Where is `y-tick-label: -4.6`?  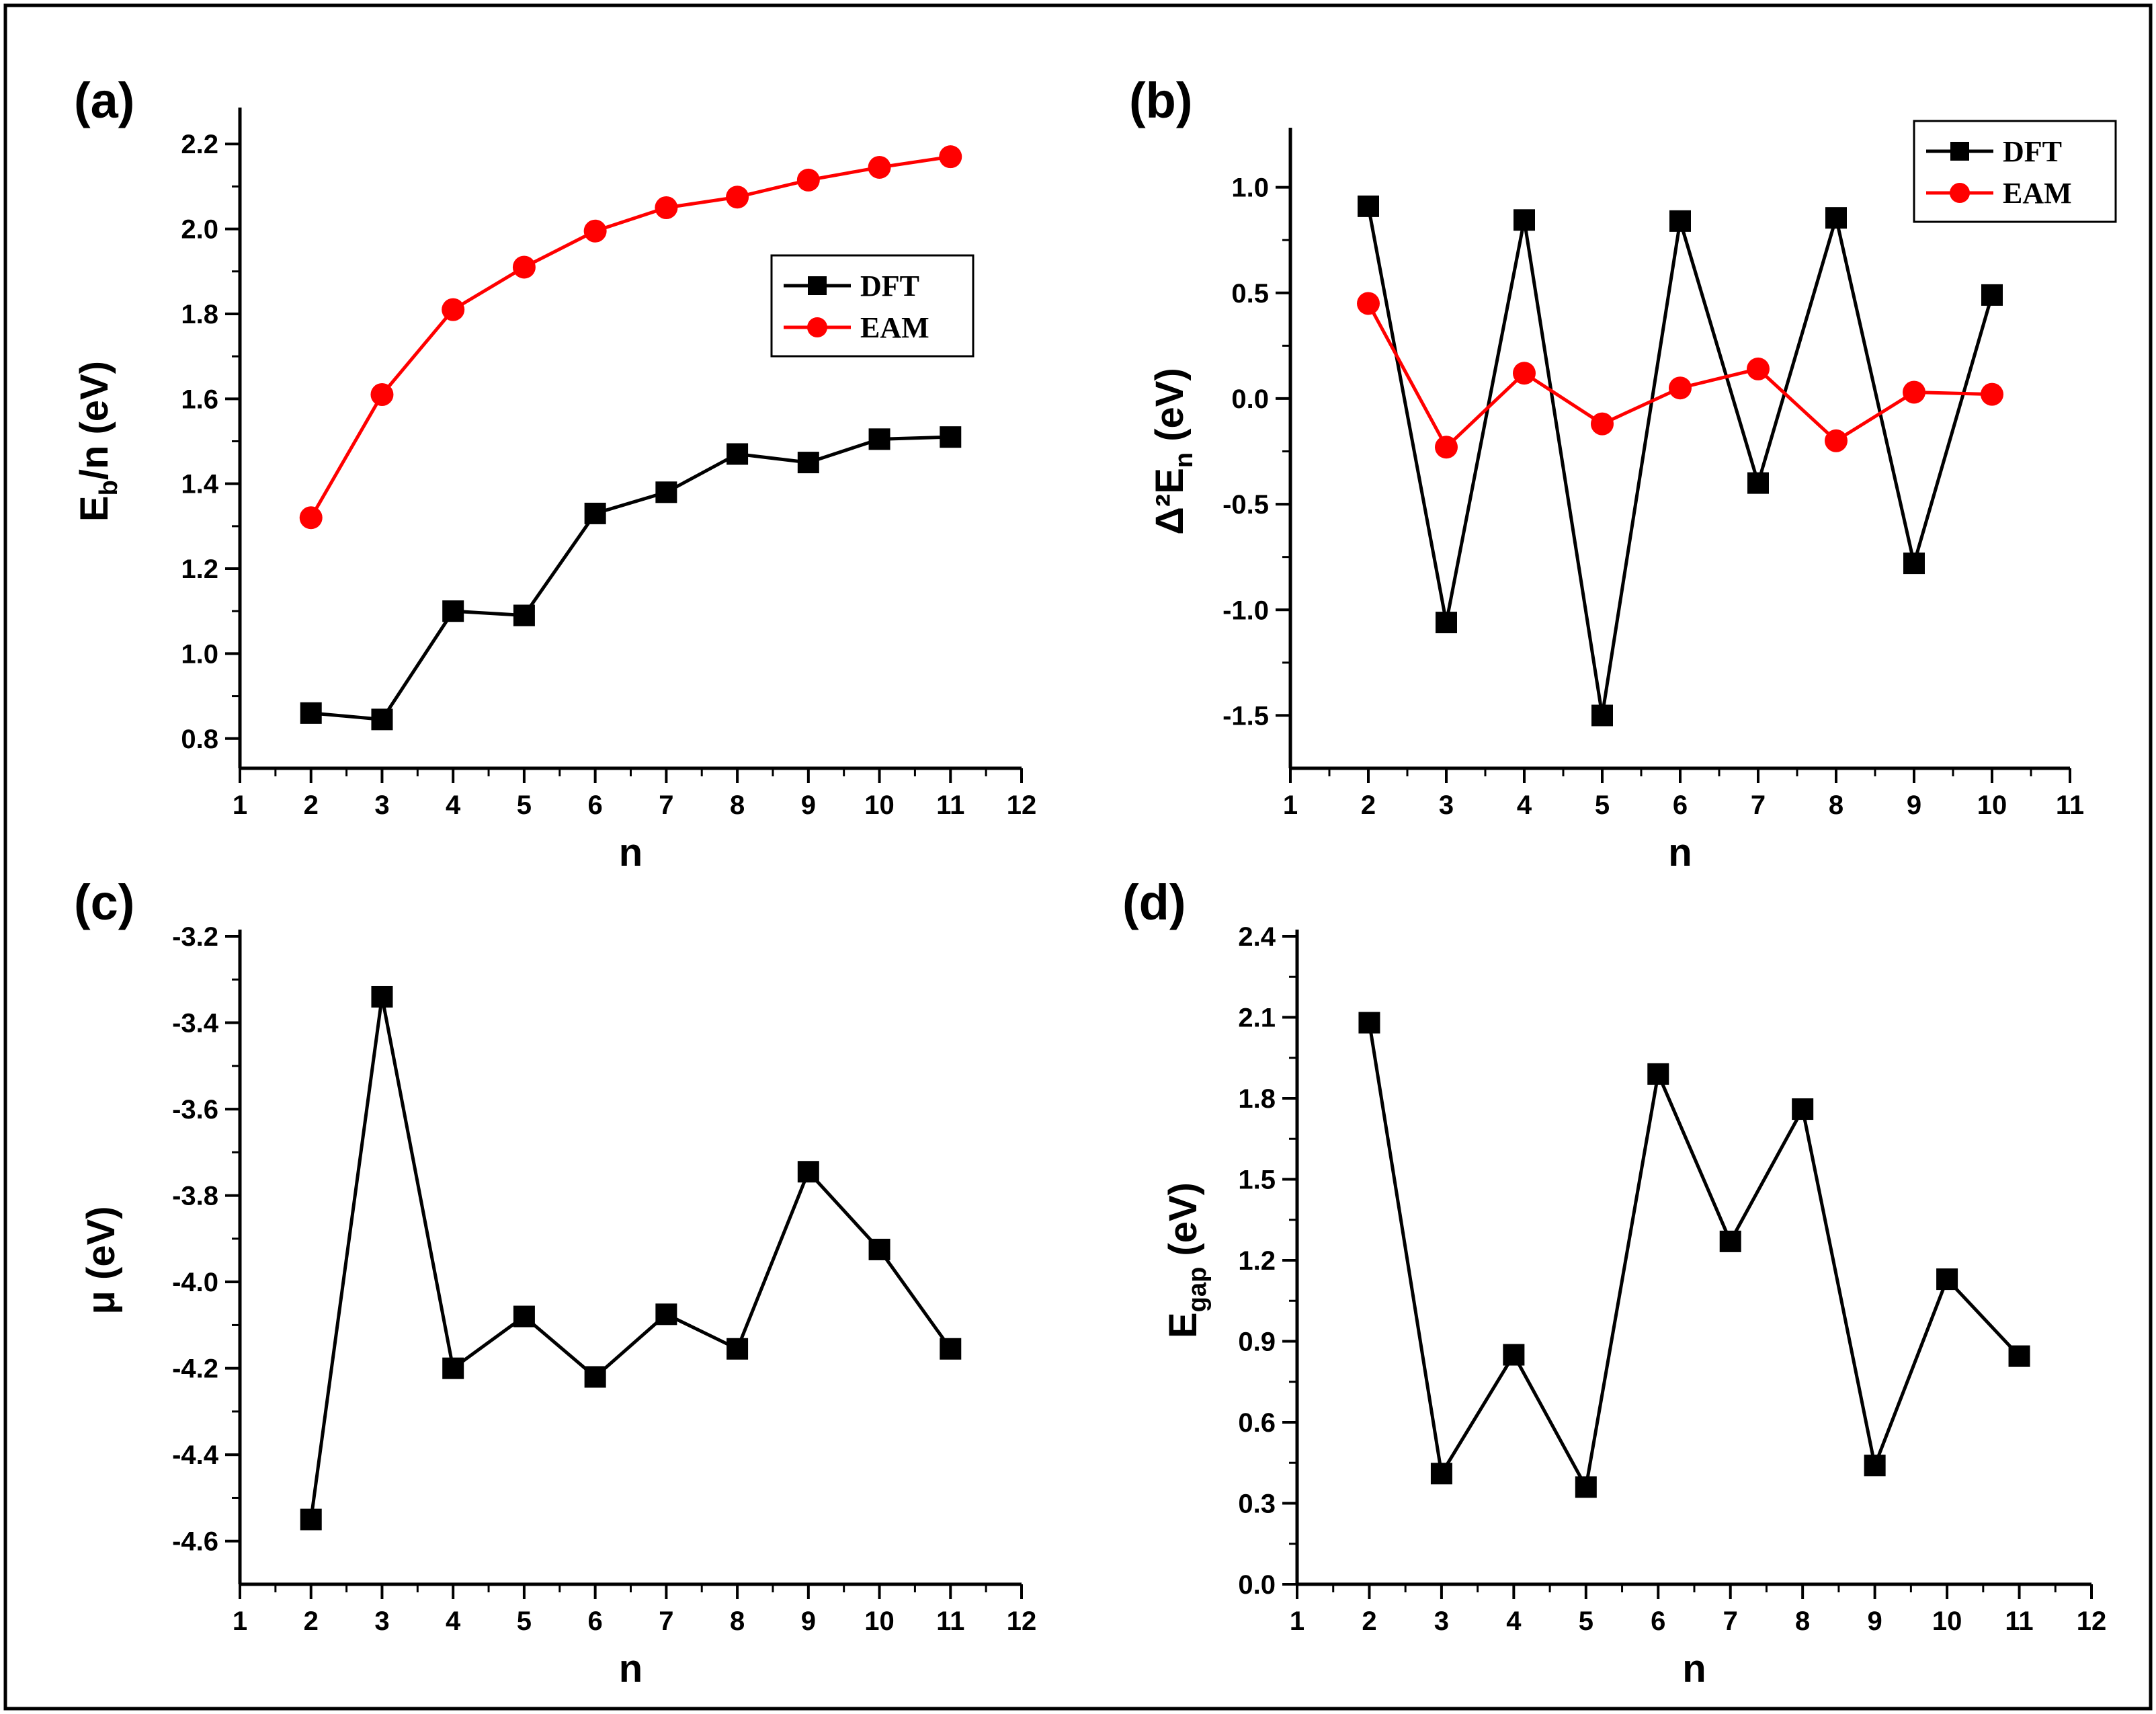
y-tick-label: -4.6 is located at coordinates (195, 1542).